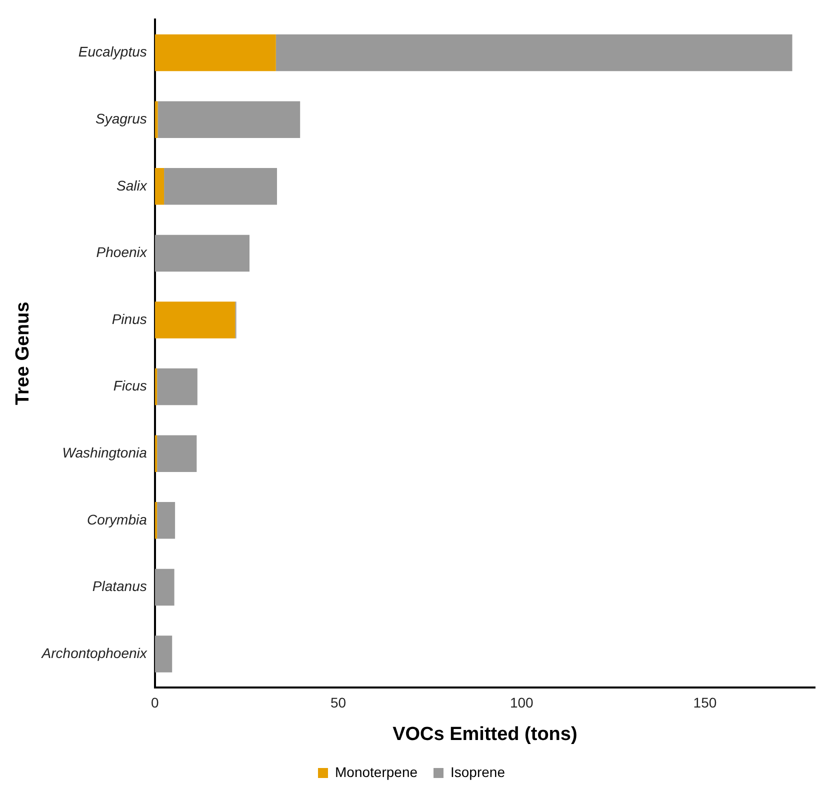 The height and width of the screenshot is (790, 827). I want to click on legend-label: Monoterpene, so click(376, 772).